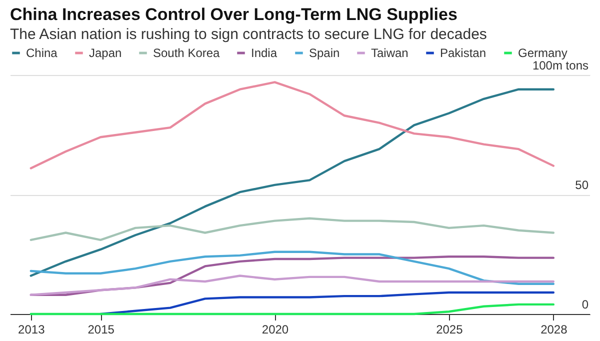 This screenshot has height=341, width=600. I want to click on legend-label: Japan, so click(105, 53).